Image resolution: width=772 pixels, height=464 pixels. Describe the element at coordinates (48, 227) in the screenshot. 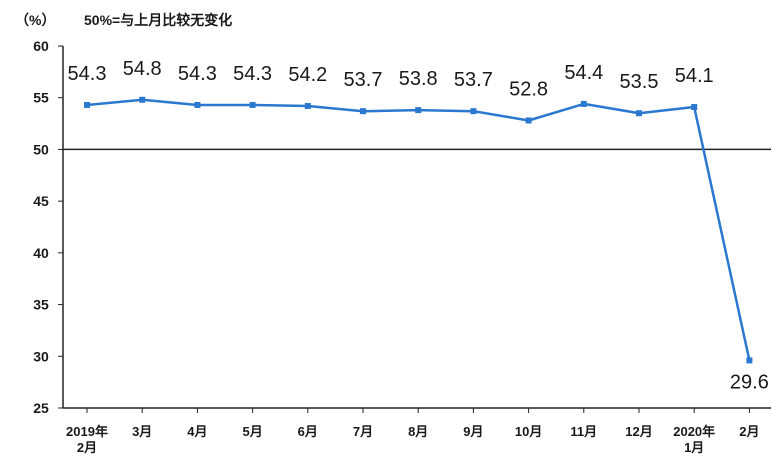

I see `y-tick-labels: 60 55 50 45 40 35 30 25` at that location.